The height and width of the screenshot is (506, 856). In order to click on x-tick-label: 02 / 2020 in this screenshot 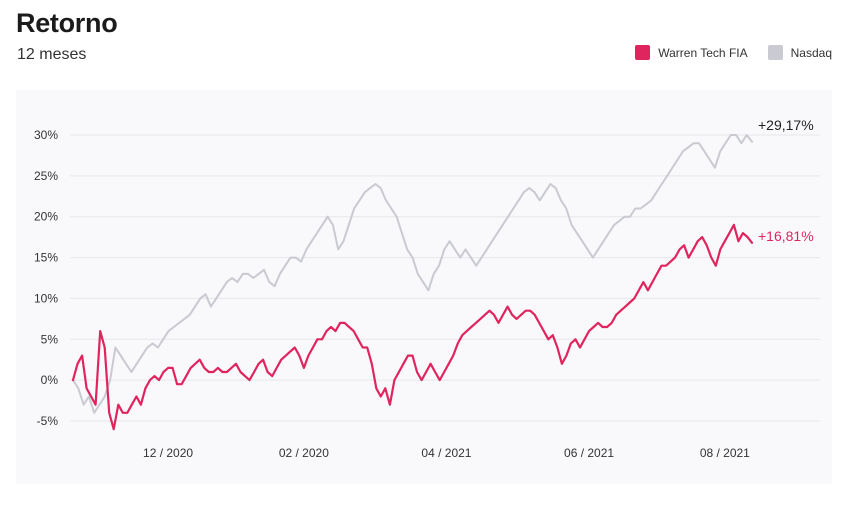, I will do `click(304, 453)`.